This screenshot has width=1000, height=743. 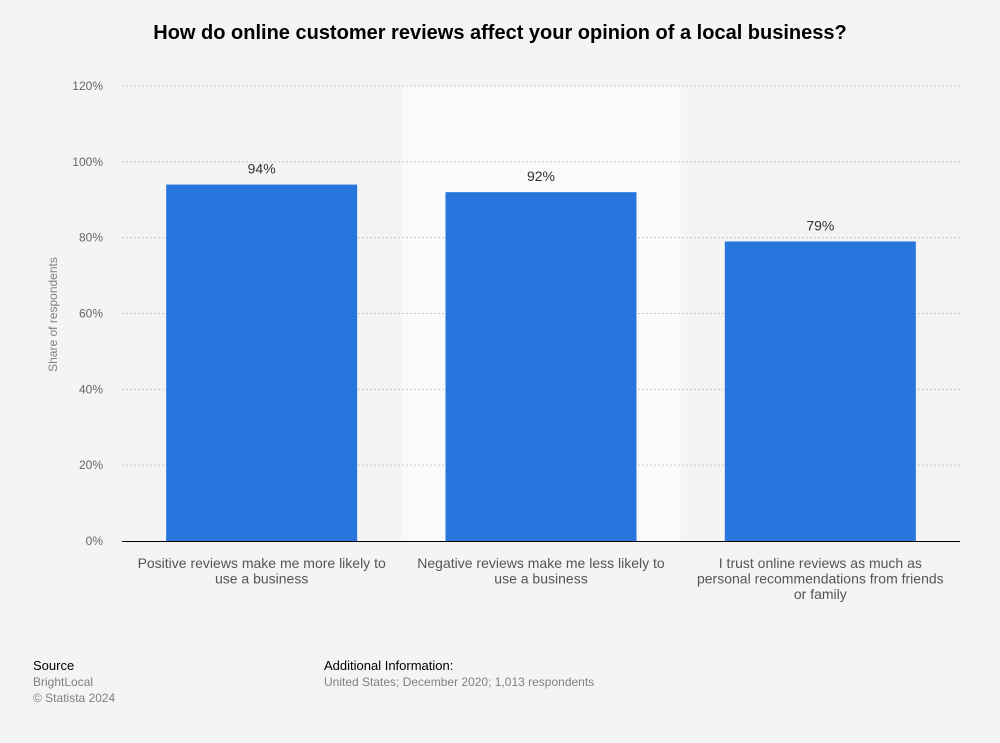 I want to click on y-tick-label: 40%, so click(x=91, y=389).